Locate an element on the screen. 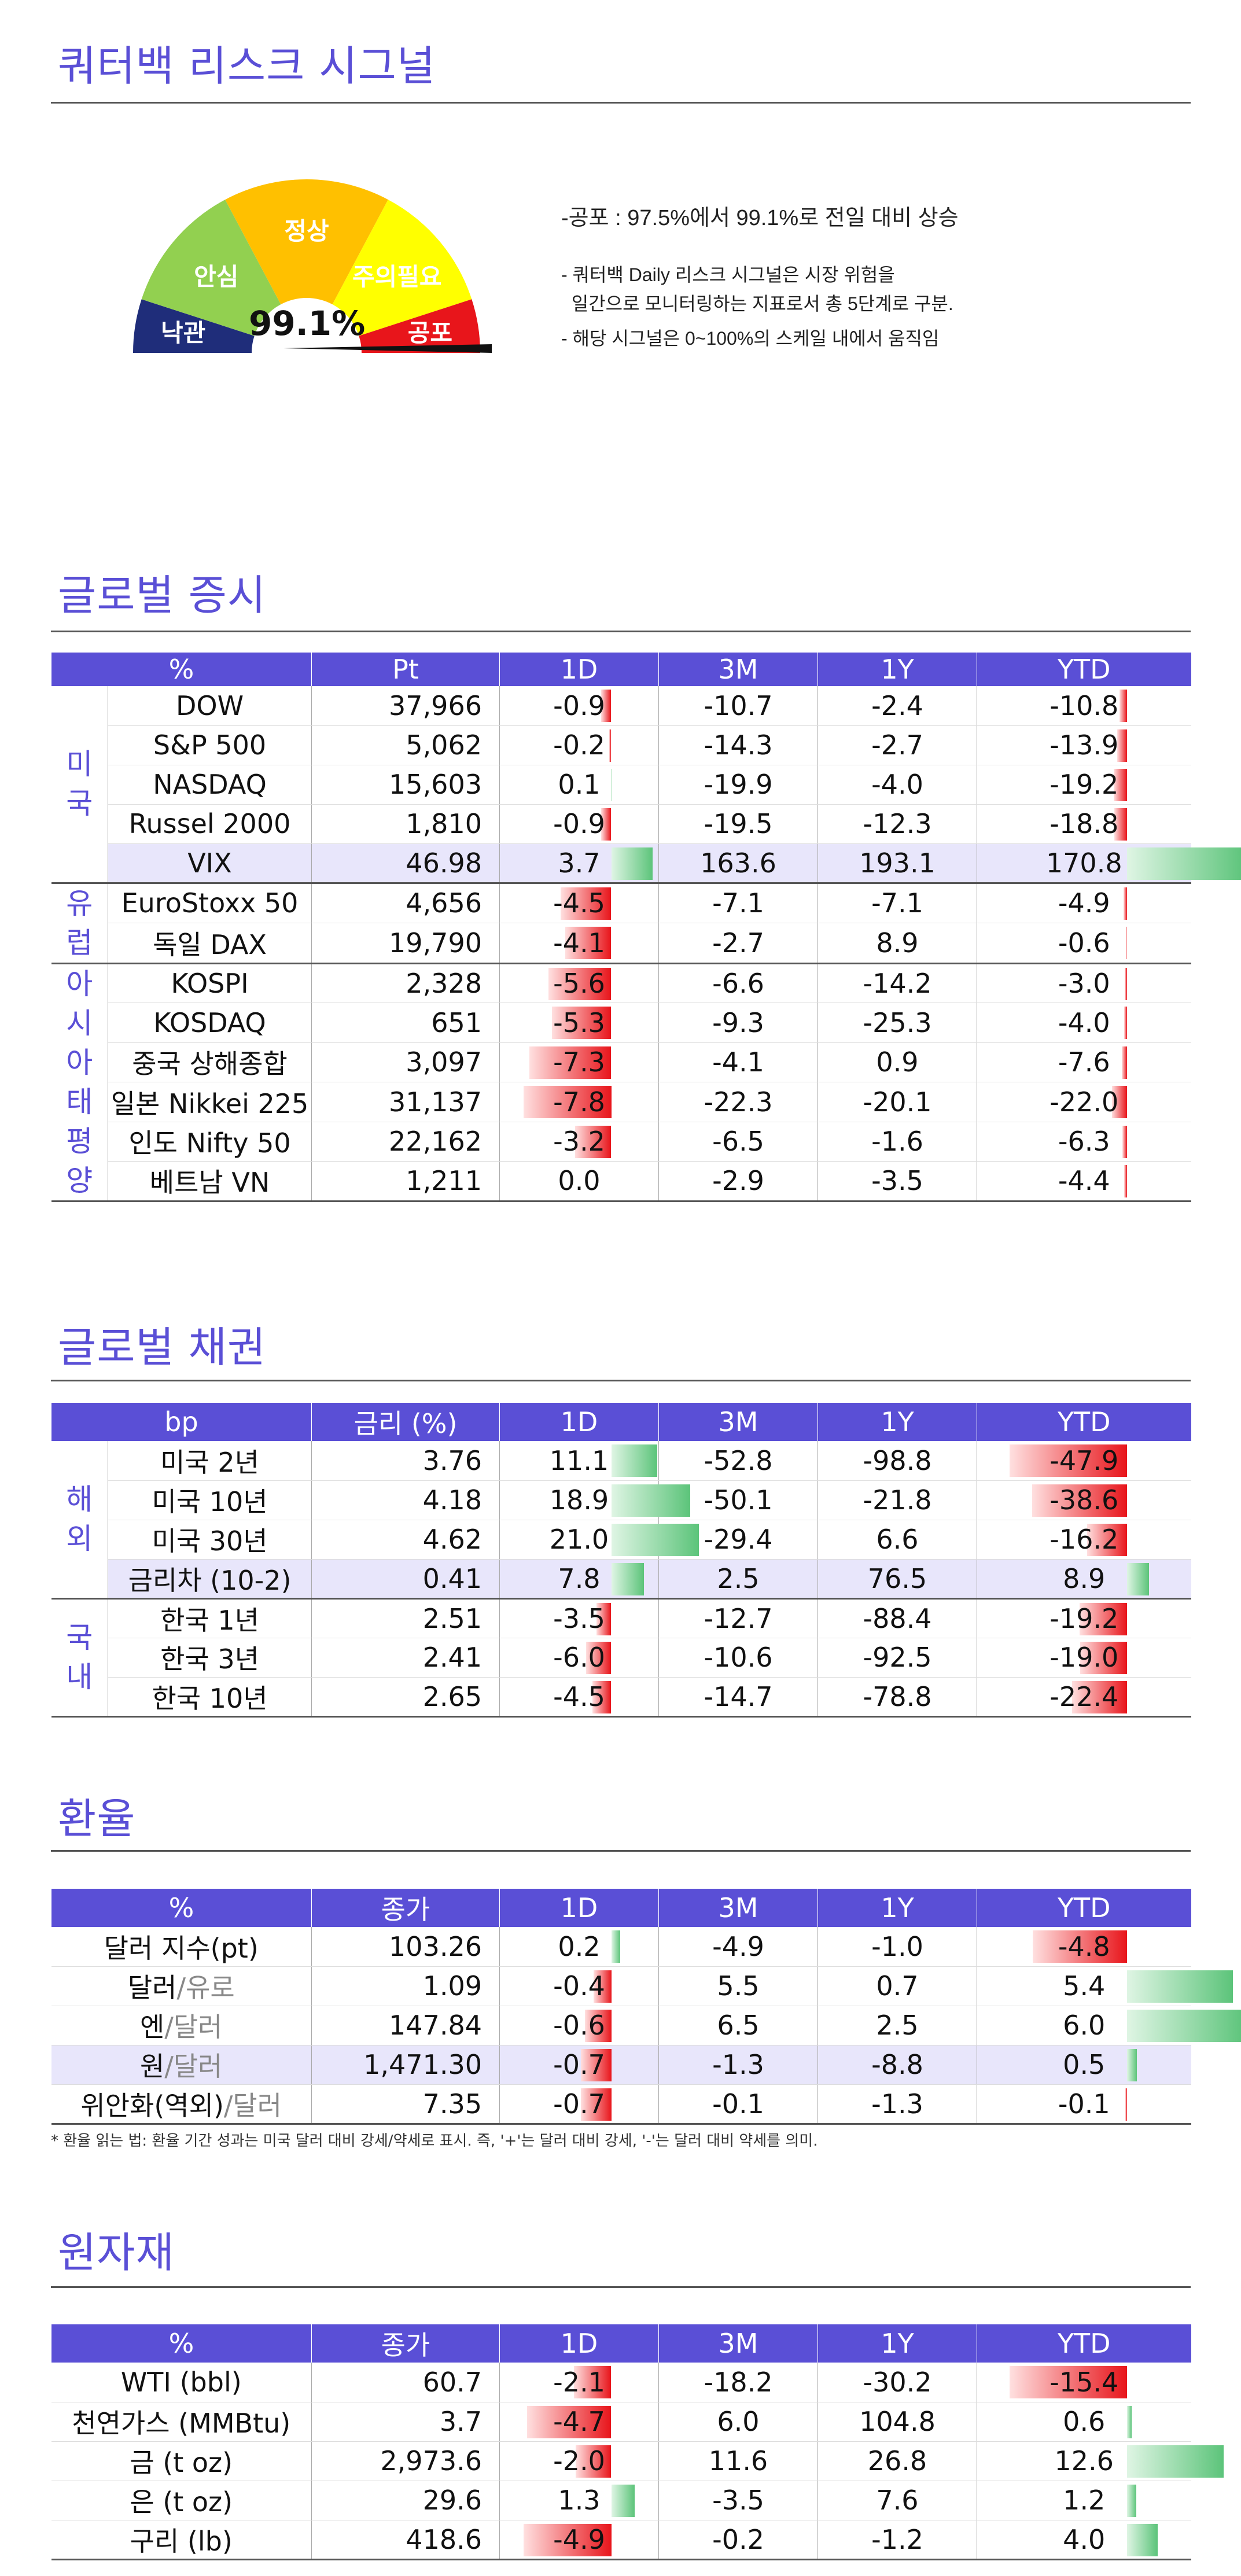  table-row: 일본 Nikkei 225 31,137 -7.8 -22.3 -20.1 -22.0 is located at coordinates (621, 1102).